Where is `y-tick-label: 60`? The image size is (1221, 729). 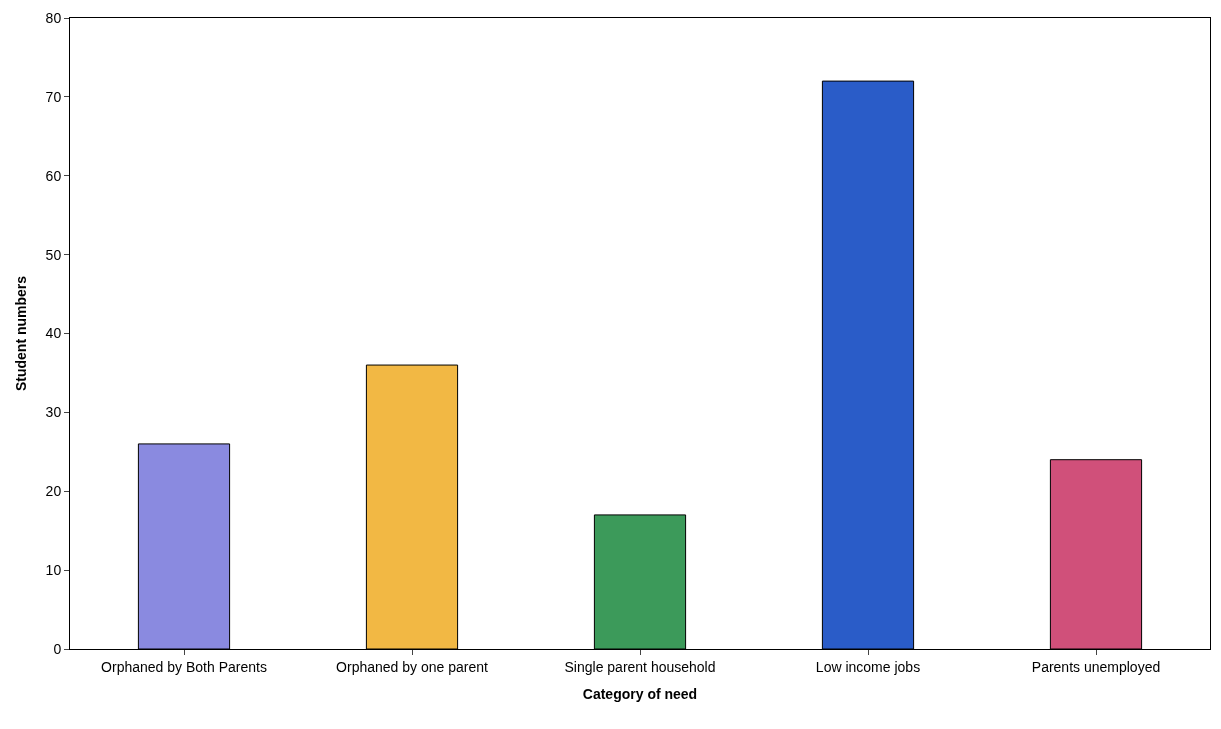
y-tick-label: 60 is located at coordinates (53, 175).